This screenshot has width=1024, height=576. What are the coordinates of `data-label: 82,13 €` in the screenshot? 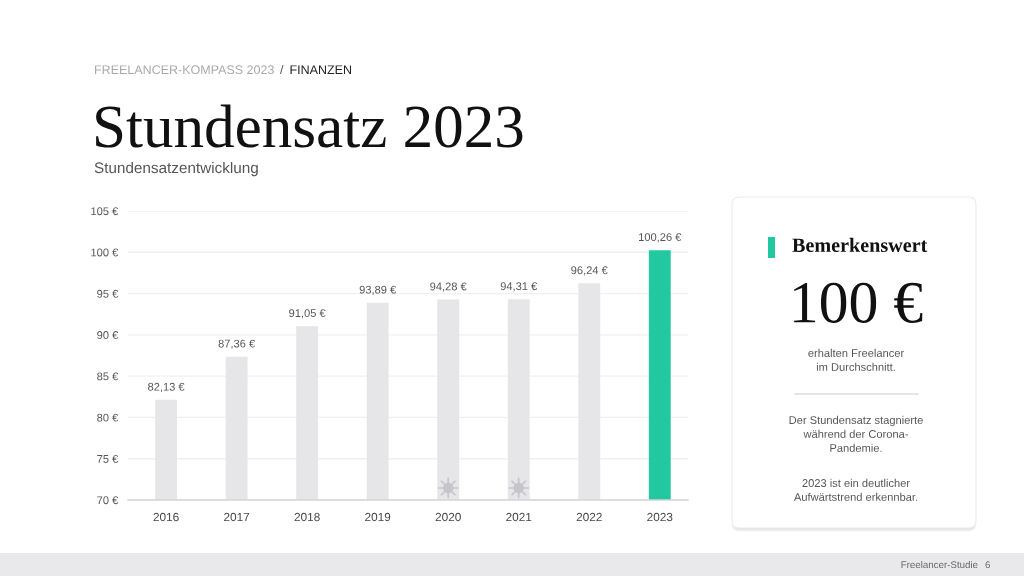 It's located at (166, 387).